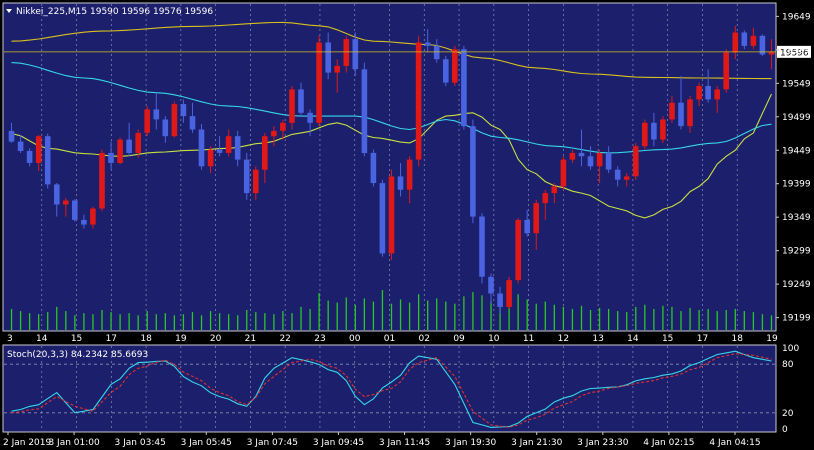 The height and width of the screenshot is (450, 814). I want to click on main-chart-title: Nikkei_225,M15 19590 19596 19576 19596, so click(114, 12).